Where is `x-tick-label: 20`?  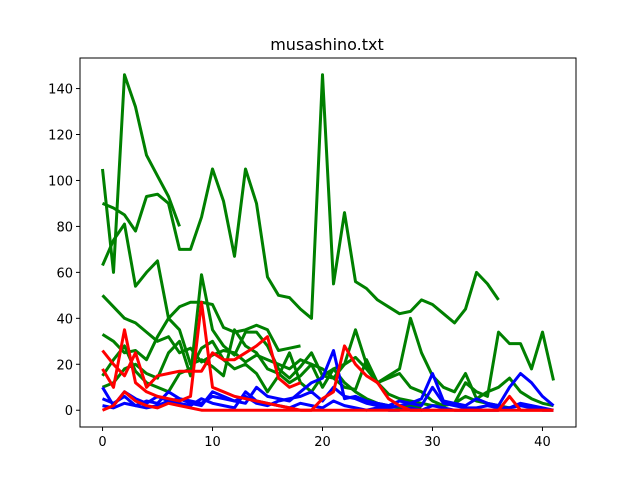
x-tick-label: 20 is located at coordinates (322, 442).